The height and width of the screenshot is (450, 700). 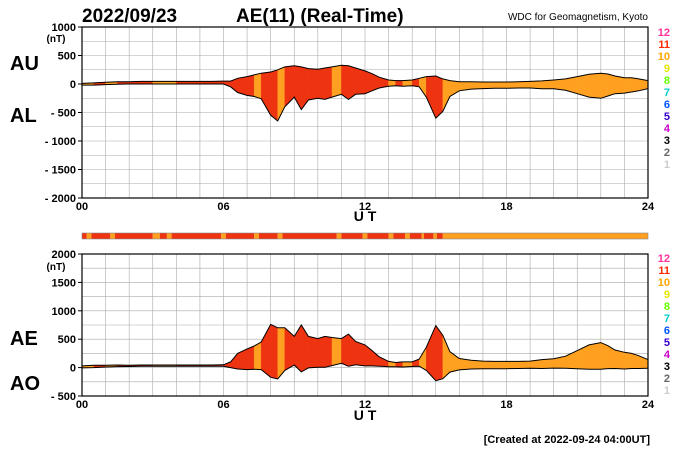 What do you see at coordinates (365, 372) in the screenshot?
I see `ae-ao-ao-line` at bounding box center [365, 372].